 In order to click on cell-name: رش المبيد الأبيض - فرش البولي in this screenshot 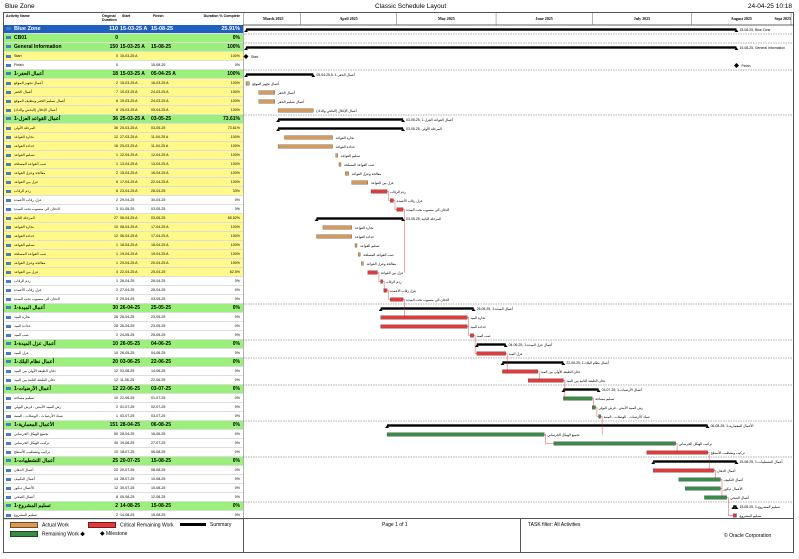, I will do `click(54, 407)`.